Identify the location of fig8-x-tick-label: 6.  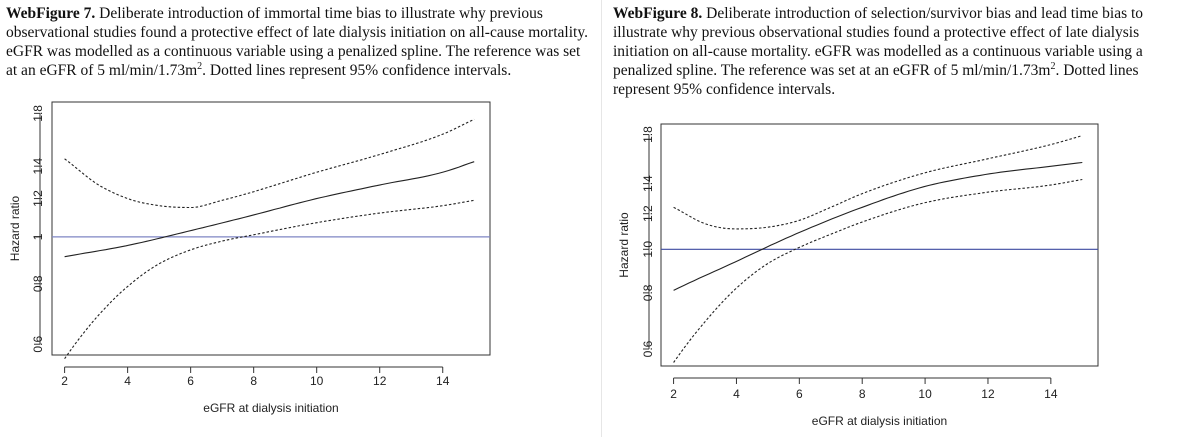
(799, 394).